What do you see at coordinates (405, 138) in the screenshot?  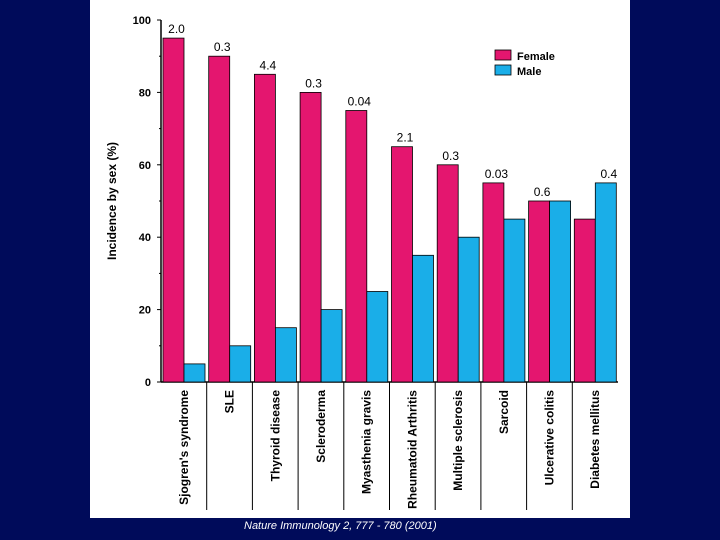 I see `ratio-annotation: 2.1` at bounding box center [405, 138].